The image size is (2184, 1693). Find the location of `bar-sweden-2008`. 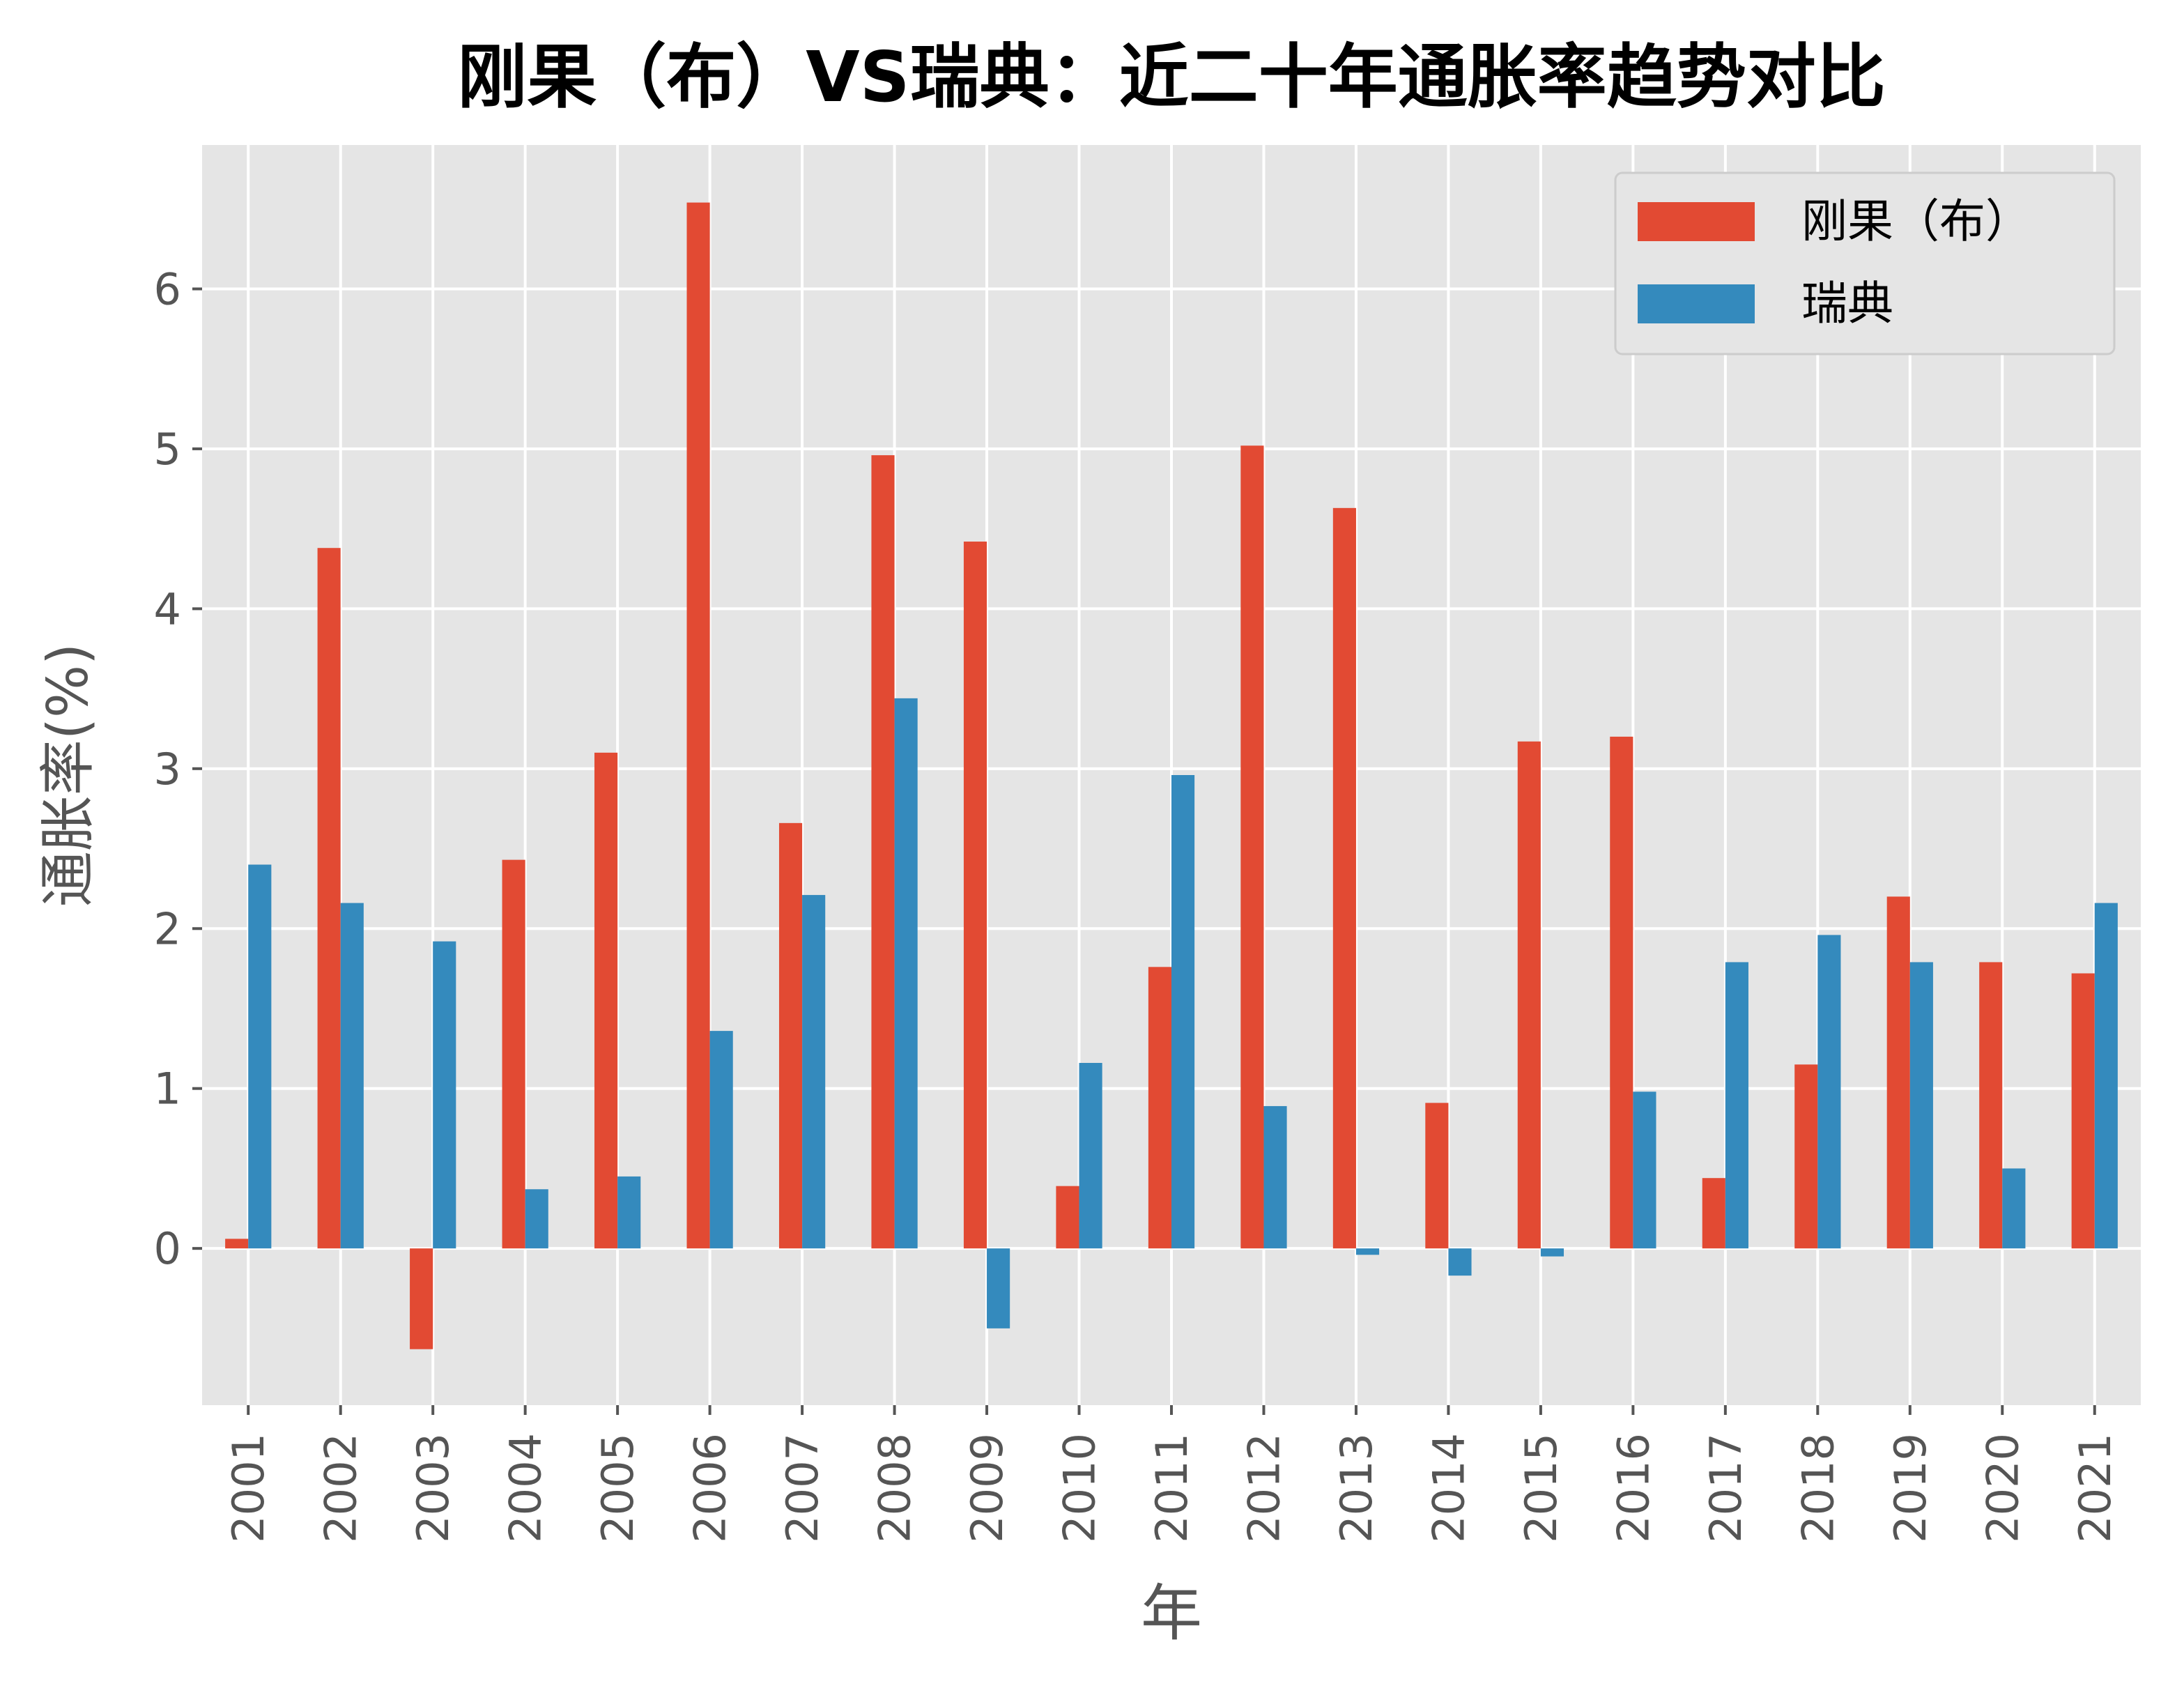

bar-sweden-2008 is located at coordinates (906, 973).